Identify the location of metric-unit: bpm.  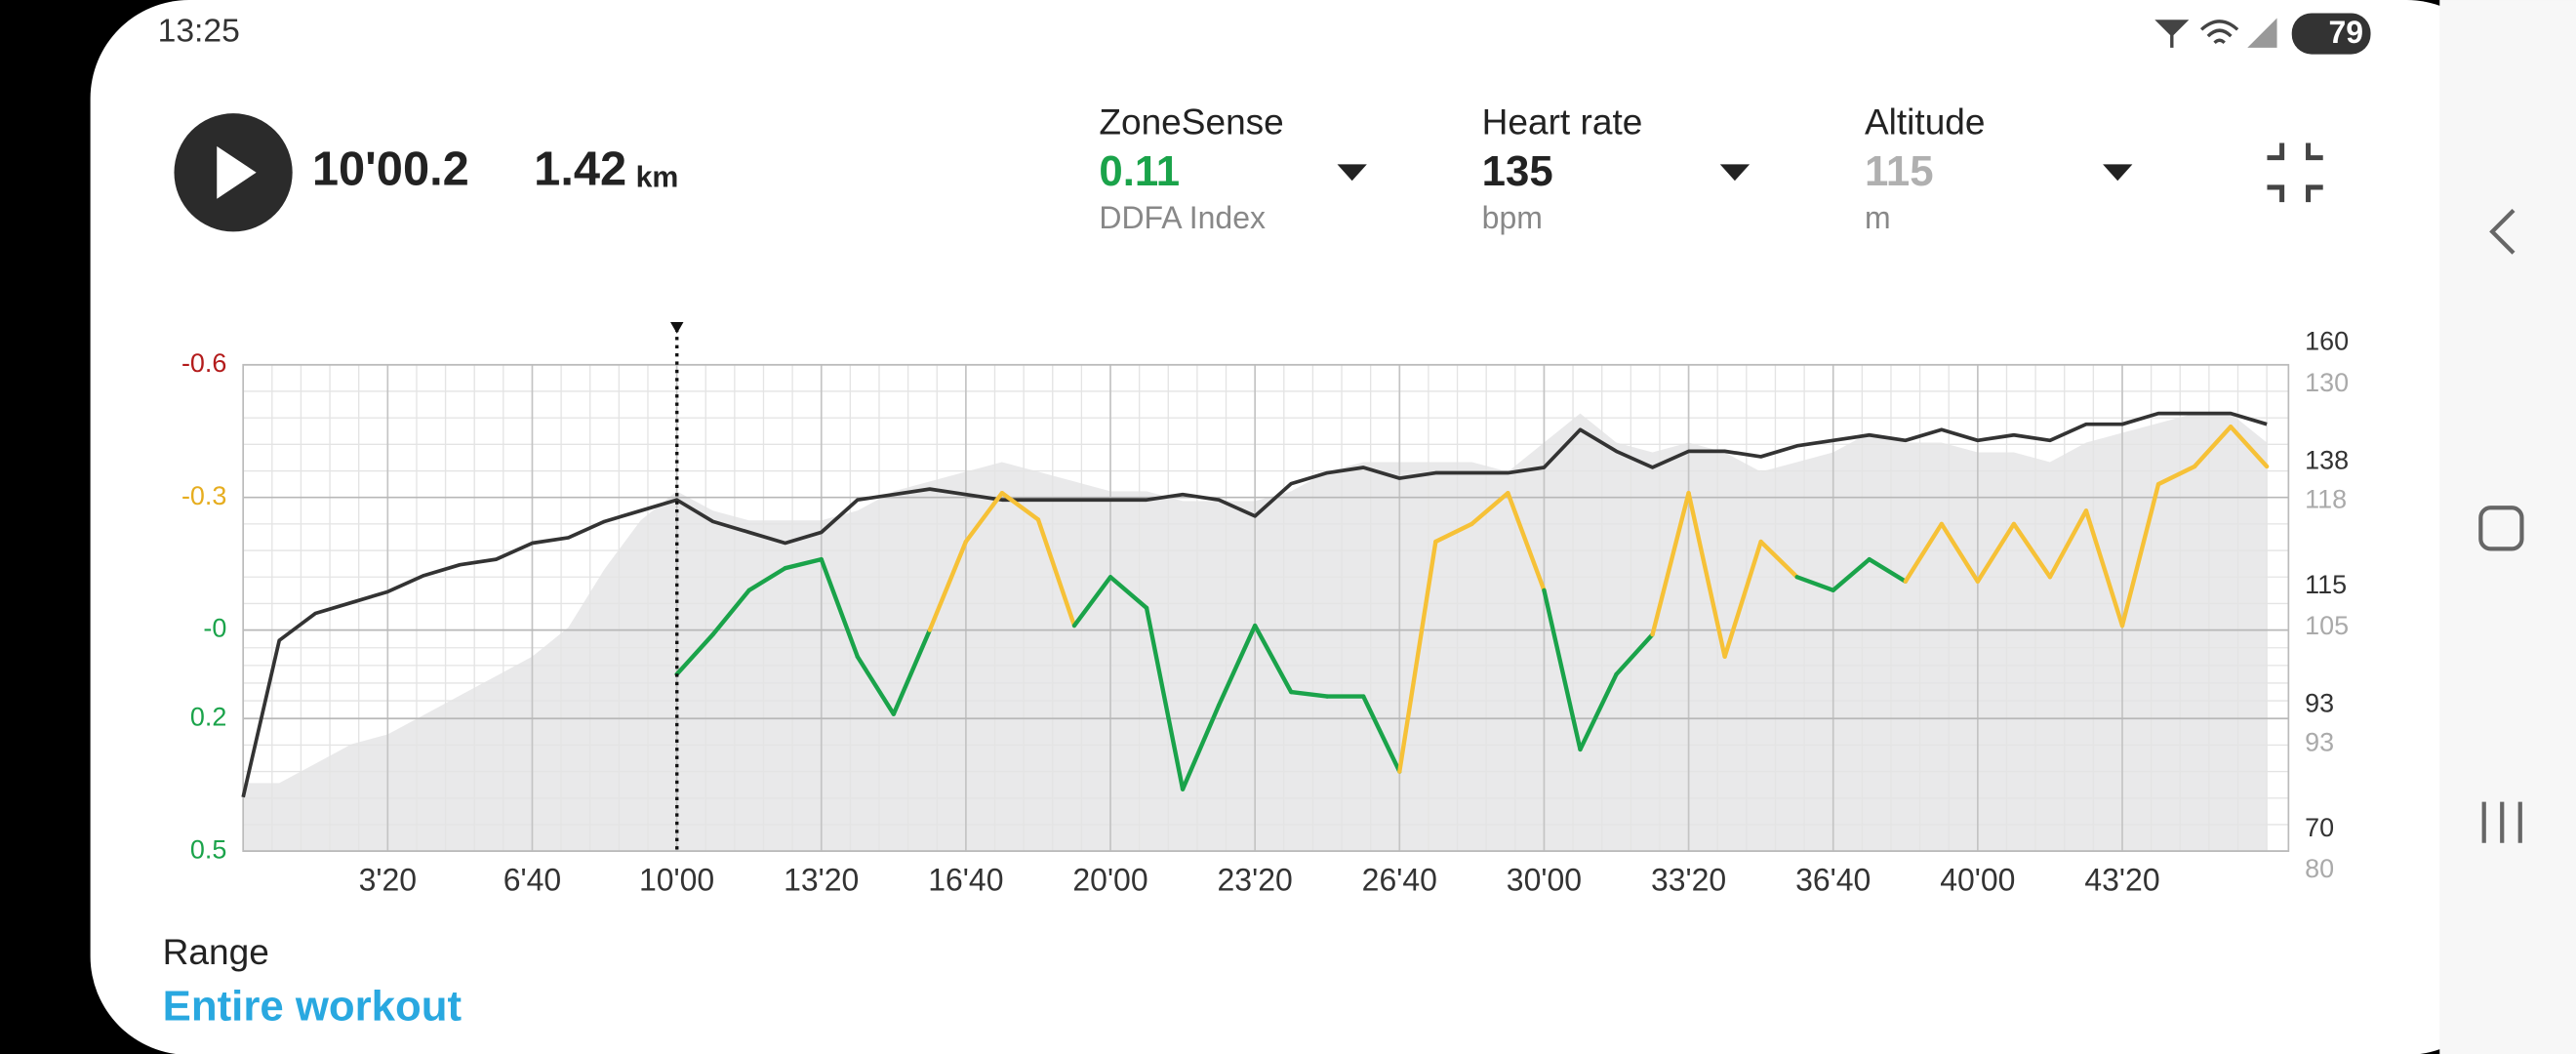
(1512, 218).